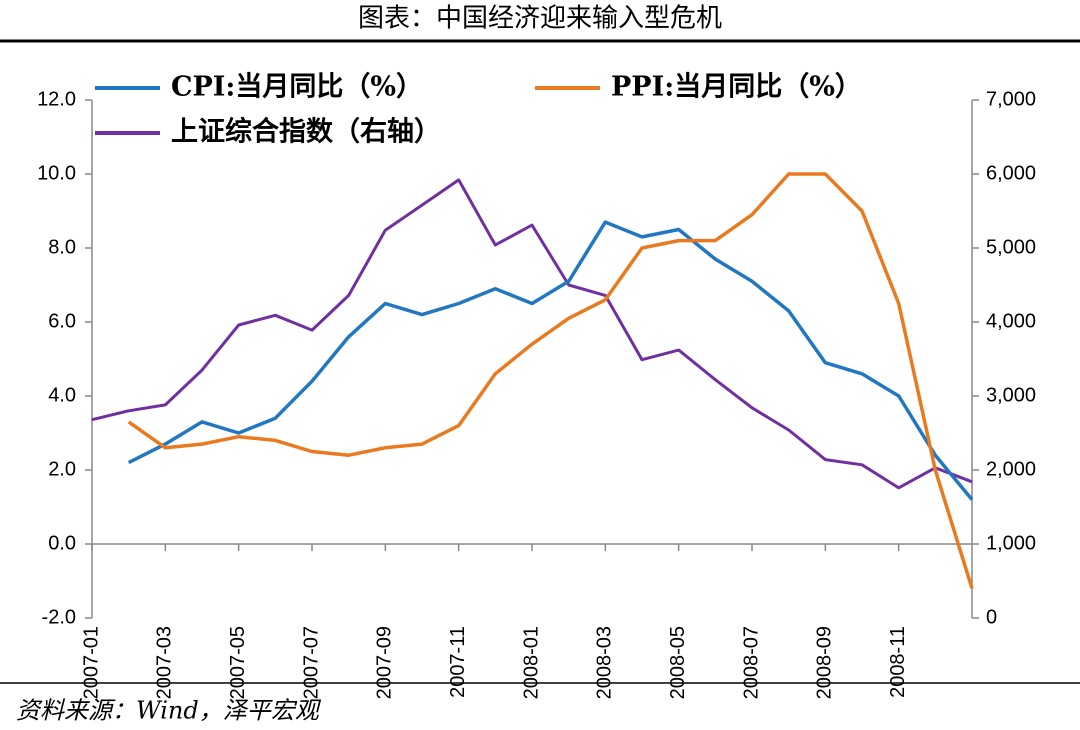  Describe the element at coordinates (62, 247) in the screenshot. I see `y-tick-label: 8.0` at that location.